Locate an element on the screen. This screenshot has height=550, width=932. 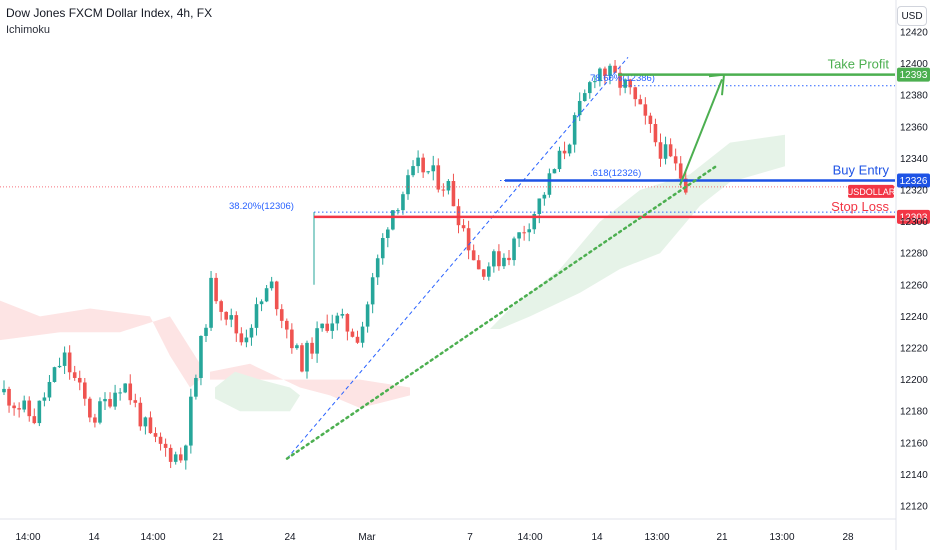
take-profit-label: Take Profit is located at coordinates (859, 64).